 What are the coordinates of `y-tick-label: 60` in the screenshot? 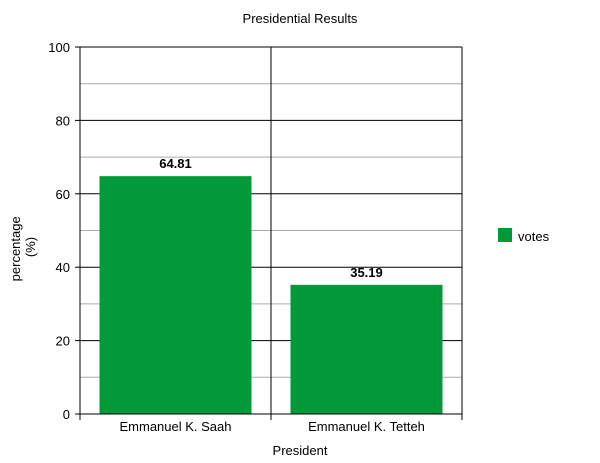 It's located at (63, 194).